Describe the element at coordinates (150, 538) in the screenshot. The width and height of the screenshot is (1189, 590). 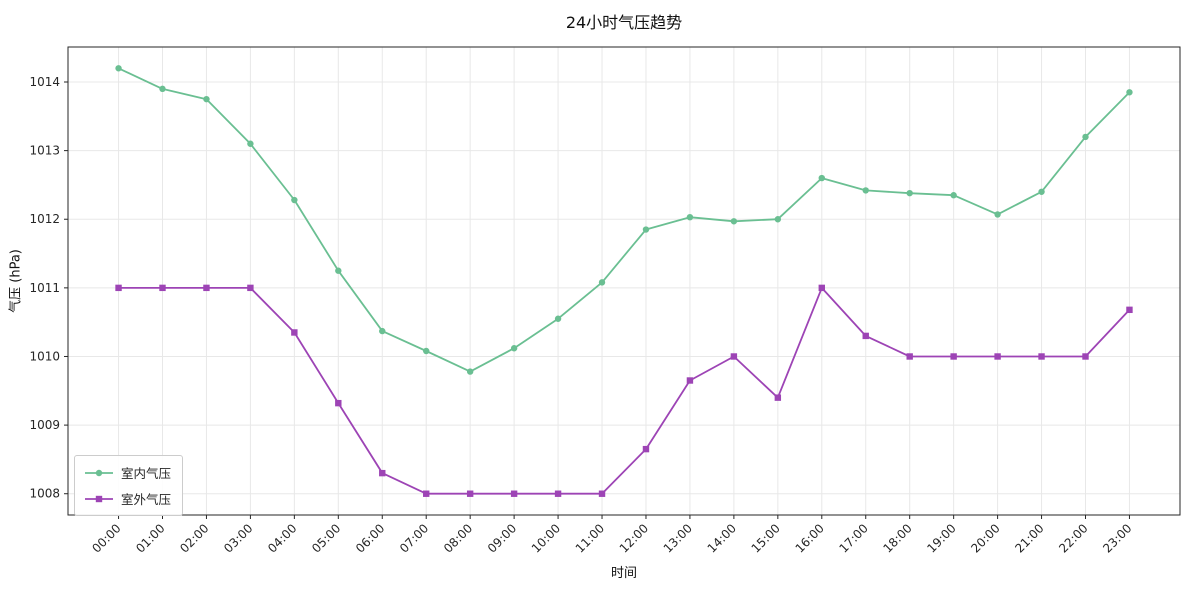
I see `x-tick-label: 01:00` at that location.